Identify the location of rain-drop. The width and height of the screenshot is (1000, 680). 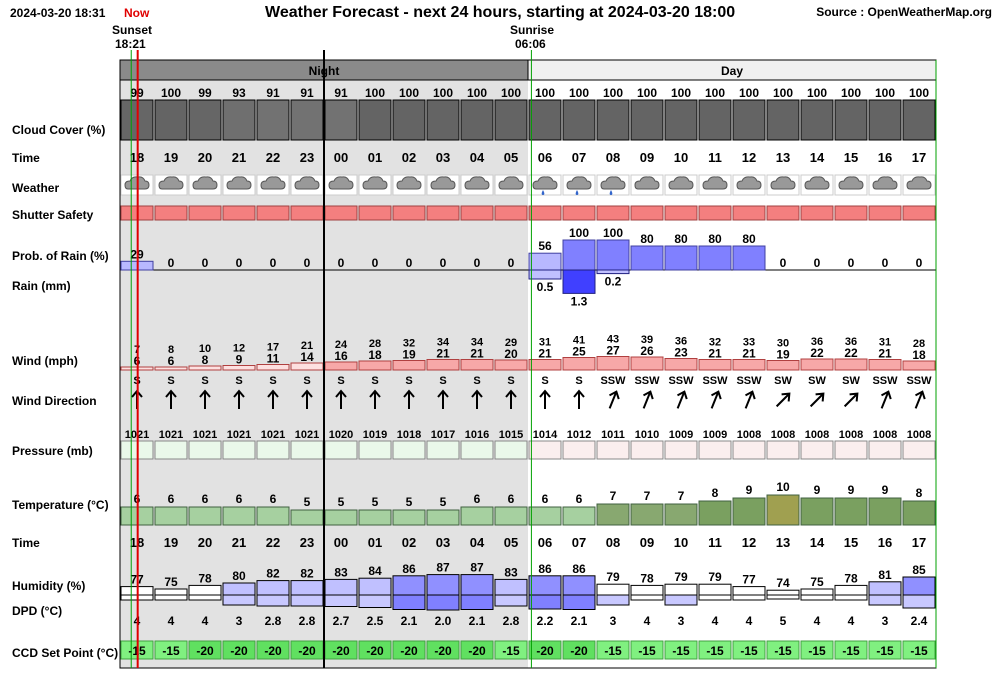
(577, 192).